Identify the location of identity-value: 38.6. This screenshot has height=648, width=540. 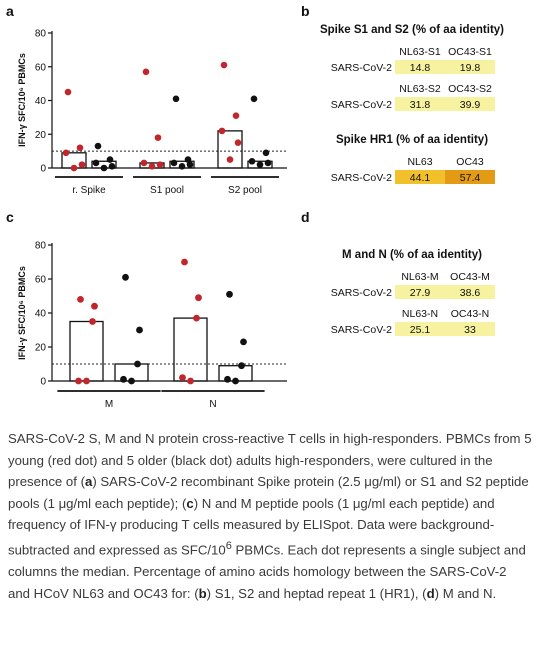
(470, 293).